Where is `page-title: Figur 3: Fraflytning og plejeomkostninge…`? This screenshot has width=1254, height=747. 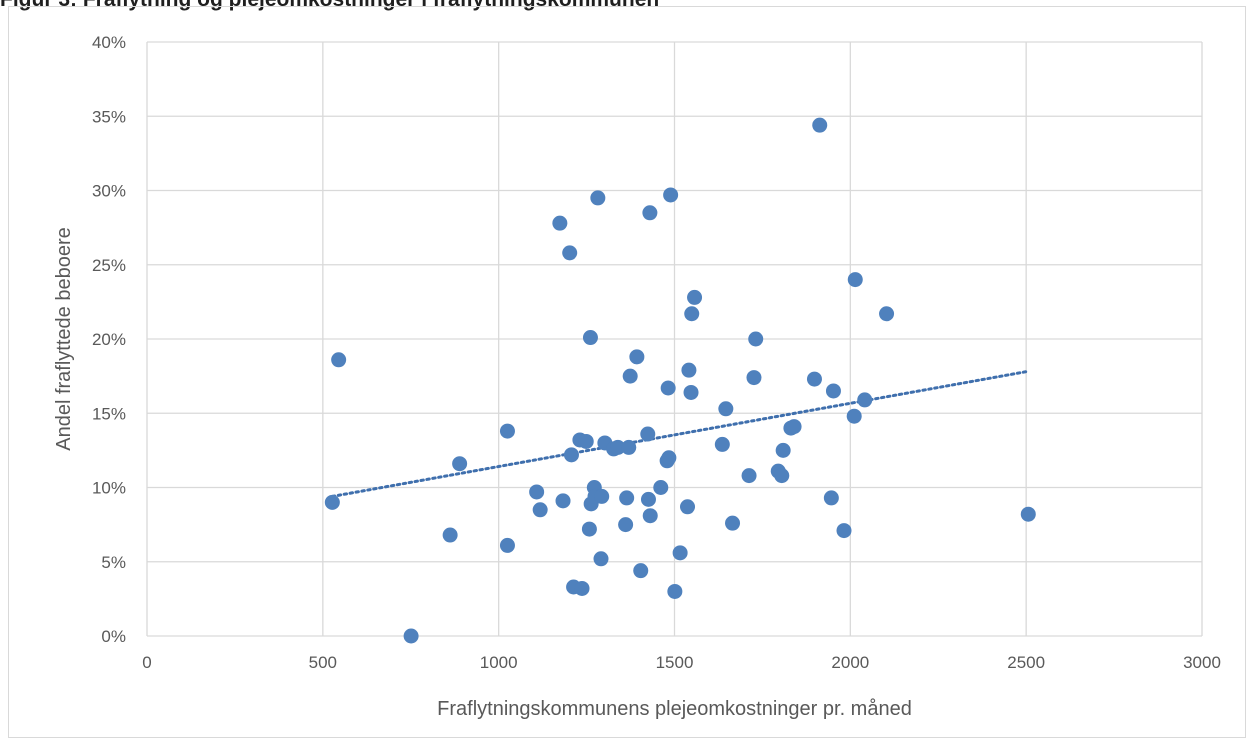 page-title: Figur 3: Fraflytning og plejeomkostninge… is located at coordinates (627, 6).